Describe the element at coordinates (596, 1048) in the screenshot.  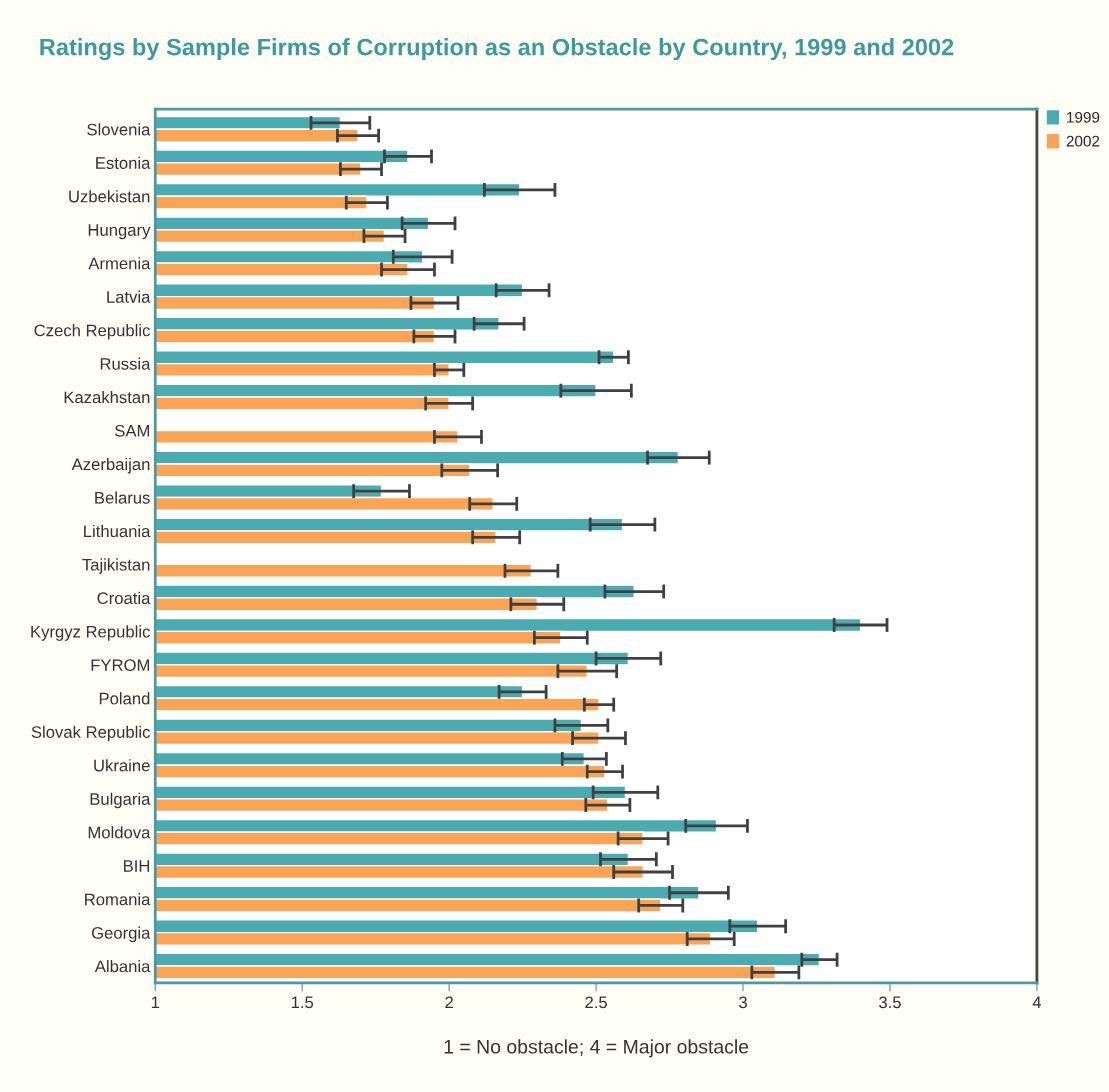
I see `x-axis-title: 1 = No obstacle; 4 = Major obstacle` at that location.